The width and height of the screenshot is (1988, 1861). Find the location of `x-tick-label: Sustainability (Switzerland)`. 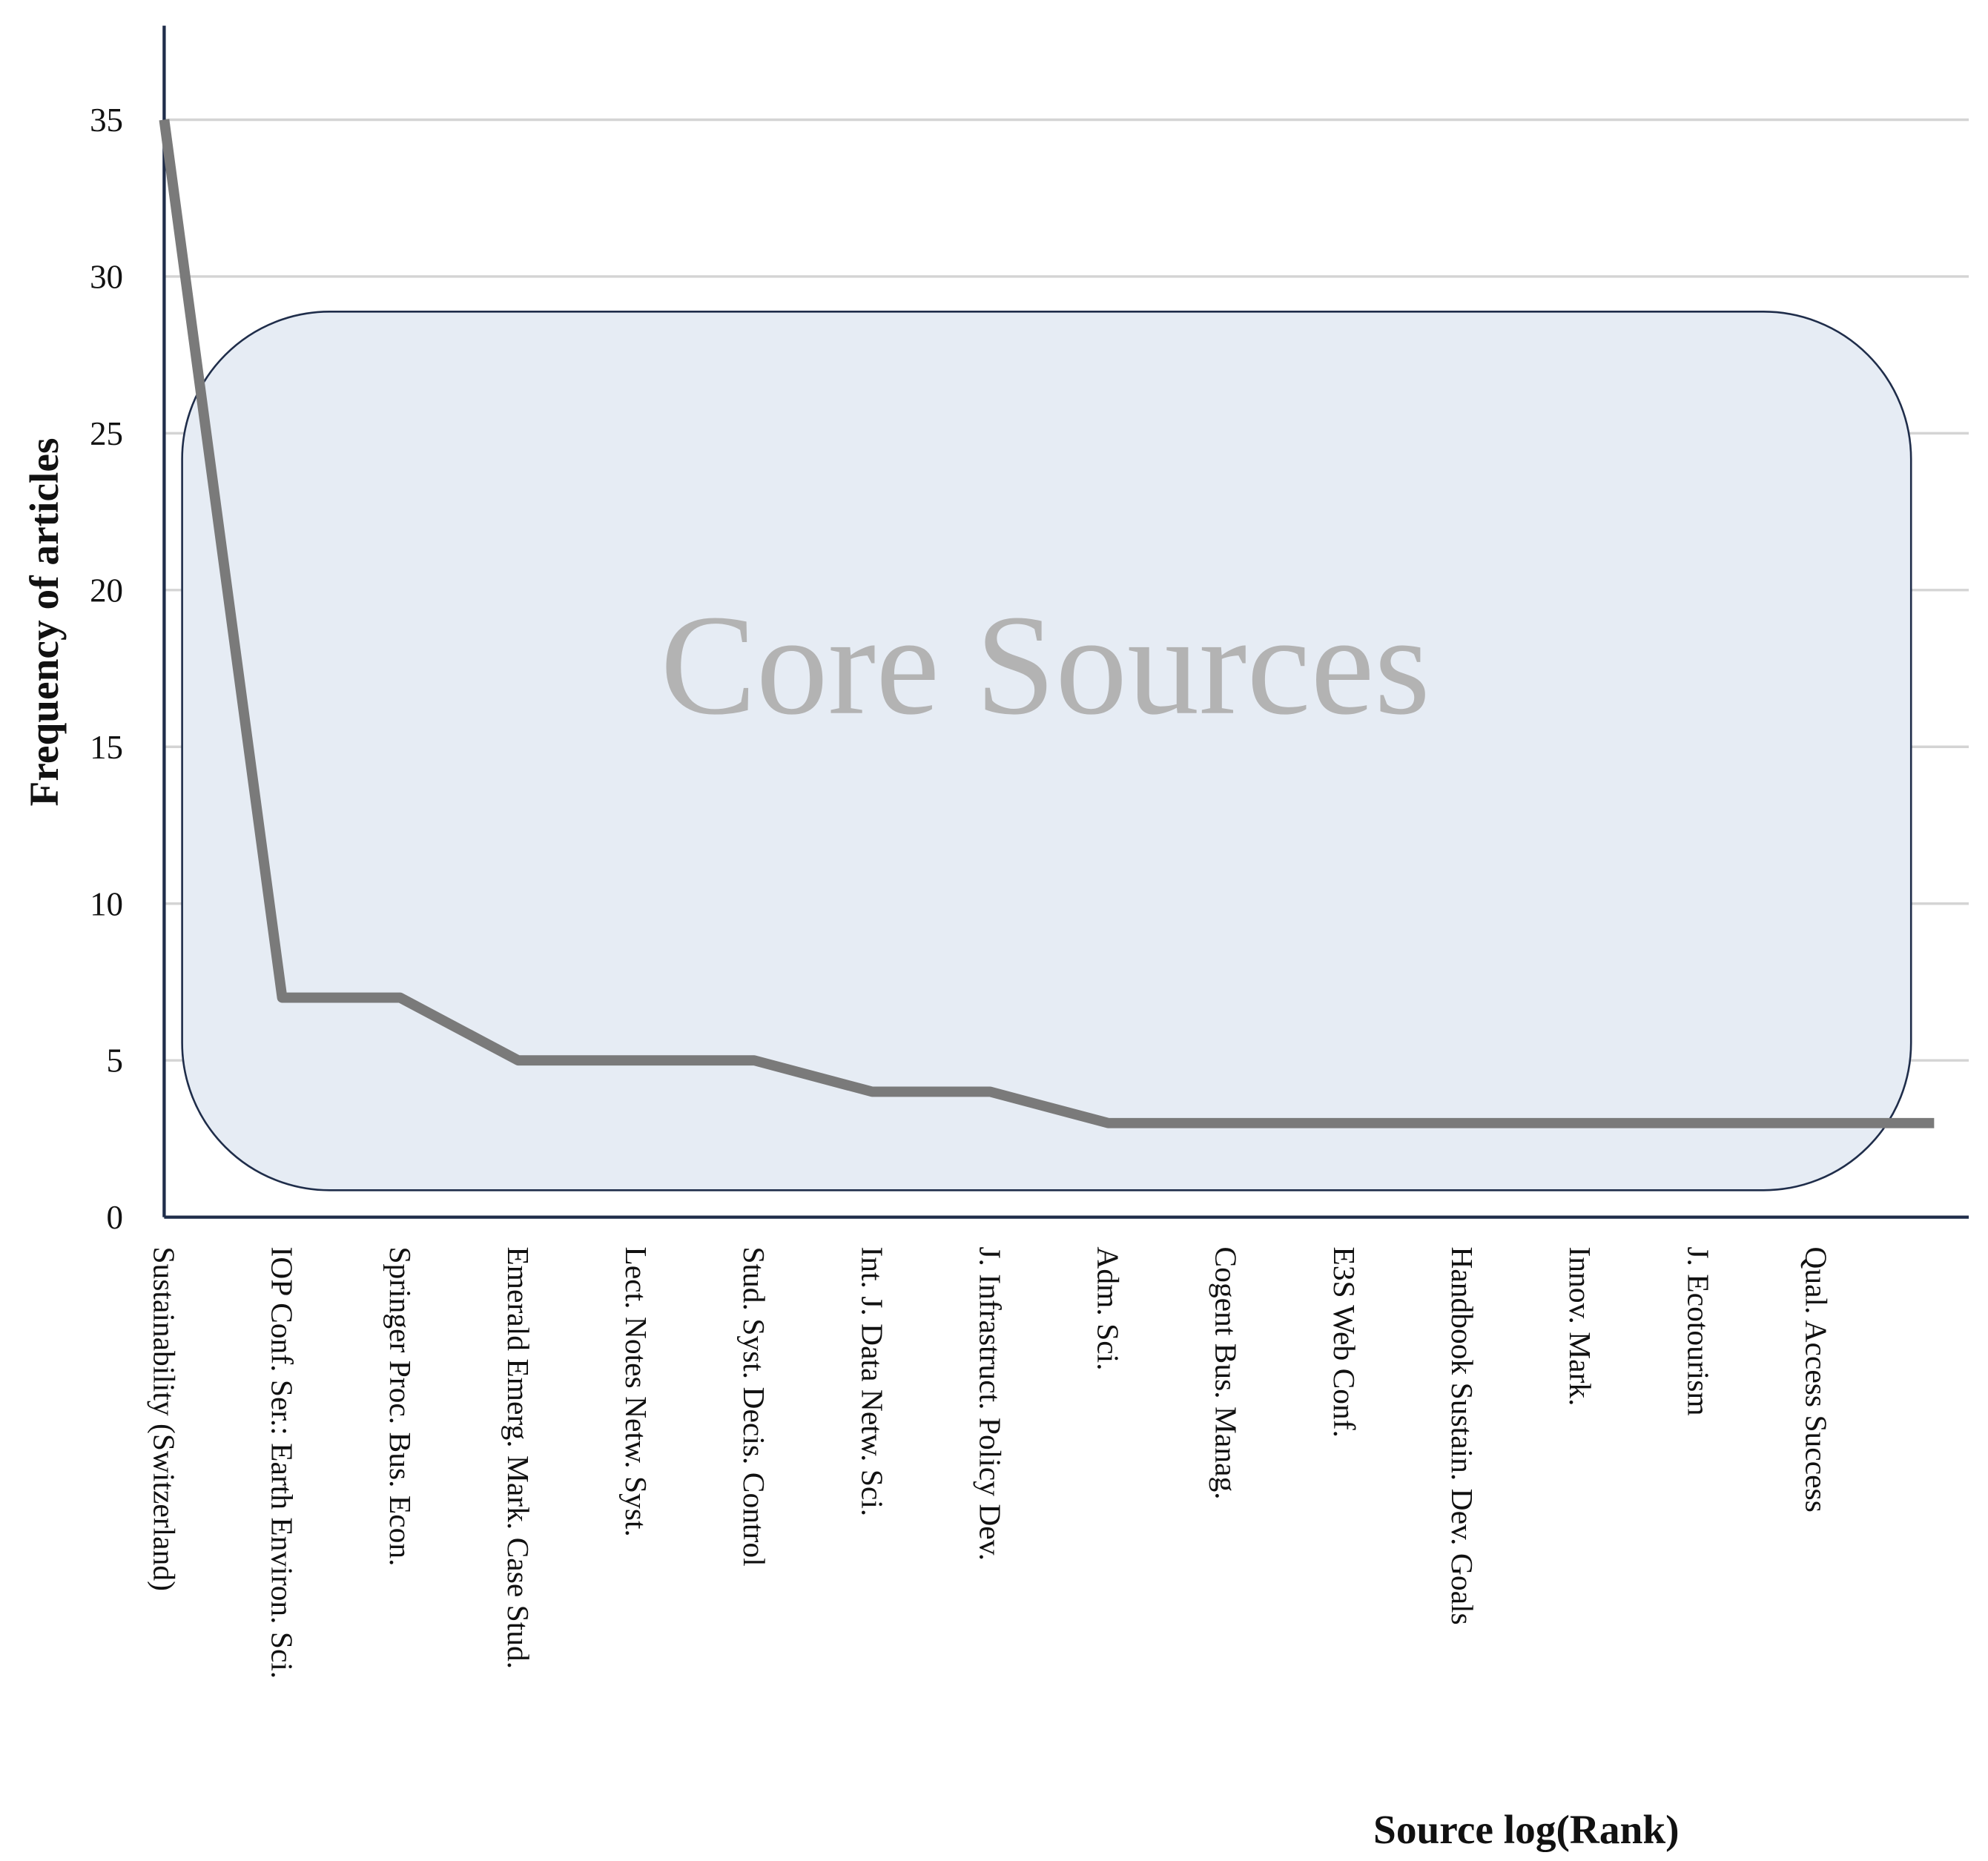

x-tick-label: Sustainability (Switzerland) is located at coordinates (165, 1418).